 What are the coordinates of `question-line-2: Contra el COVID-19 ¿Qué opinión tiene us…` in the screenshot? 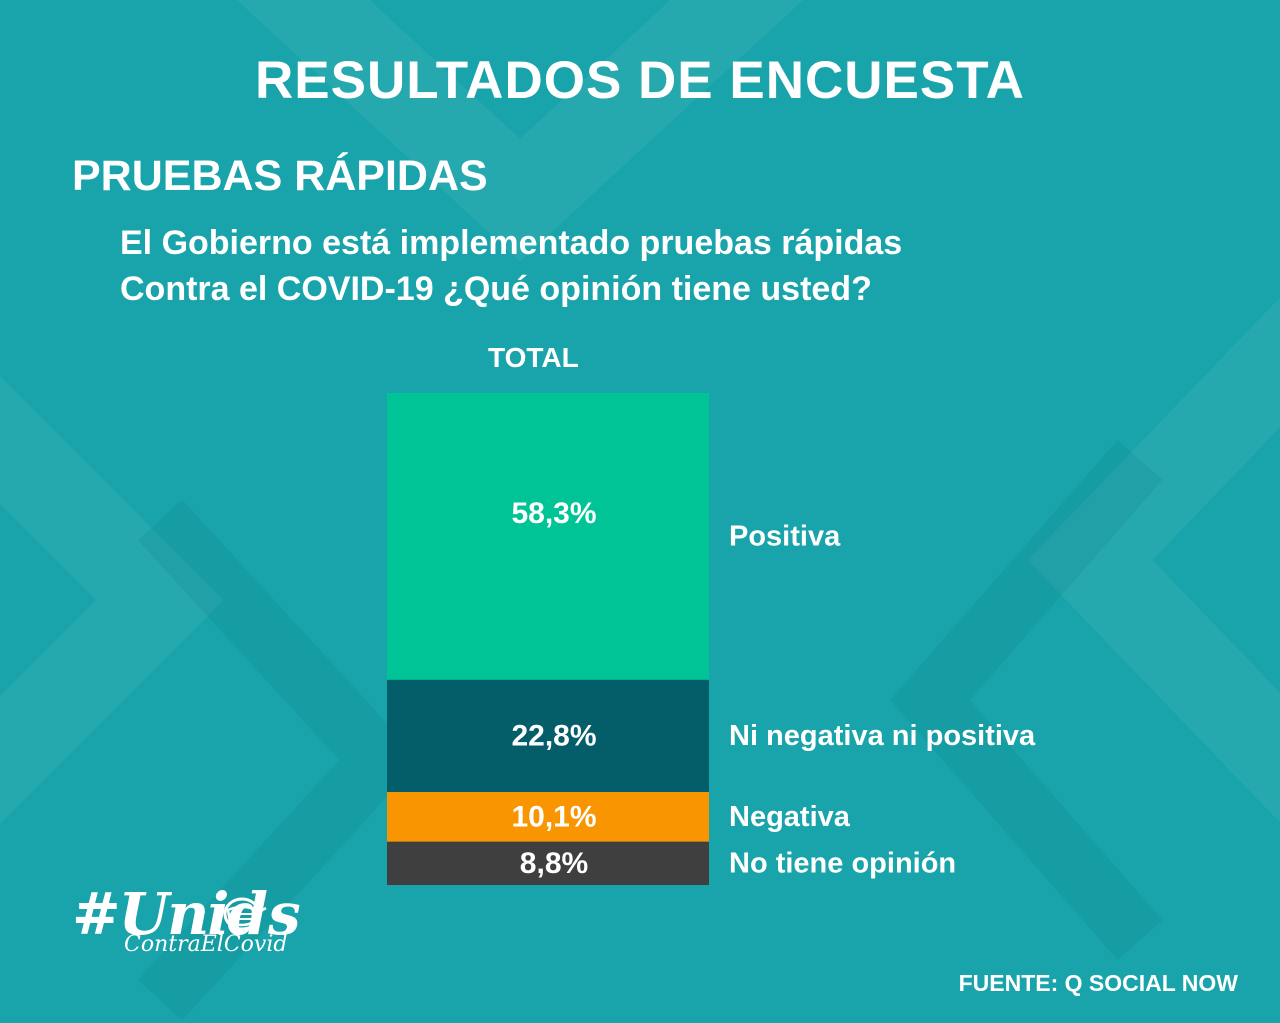 It's located at (496, 289).